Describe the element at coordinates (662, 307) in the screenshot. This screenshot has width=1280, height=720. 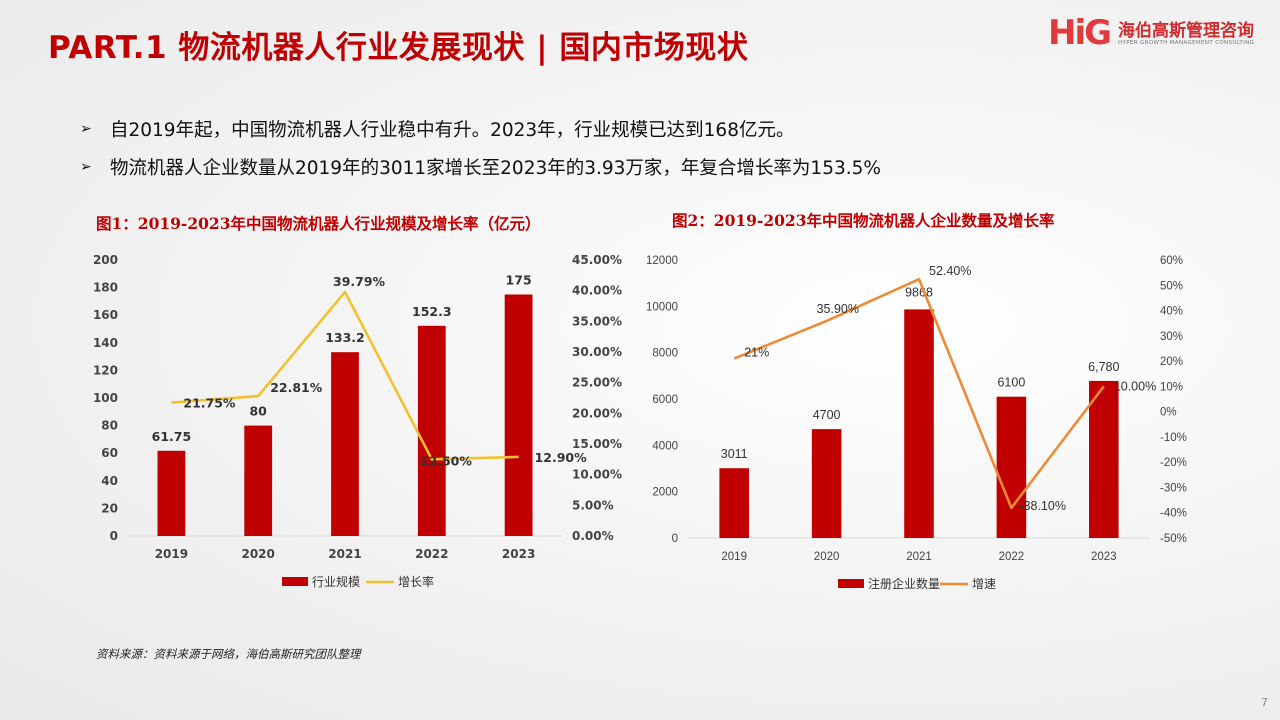
I see `y-axis-tick-label: 10000` at that location.